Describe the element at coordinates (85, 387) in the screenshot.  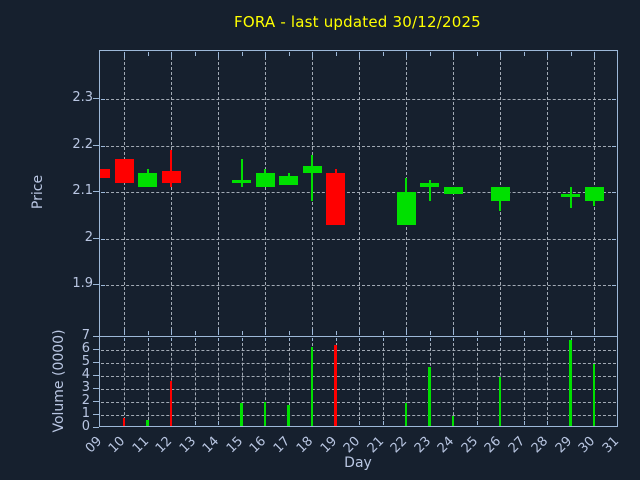
I see `volume-tick-label: 3` at that location.